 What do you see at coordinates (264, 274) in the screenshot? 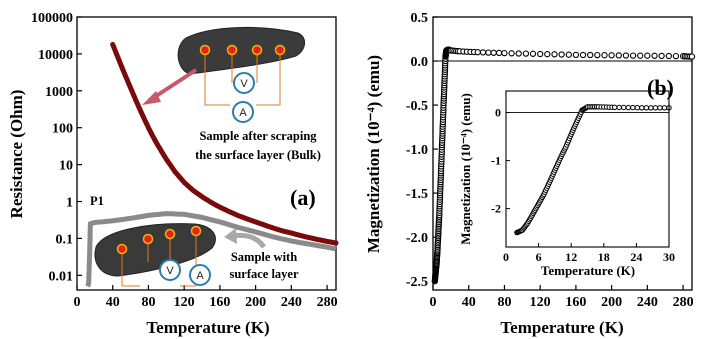
I see `surface-note-line2: surface layer` at bounding box center [264, 274].